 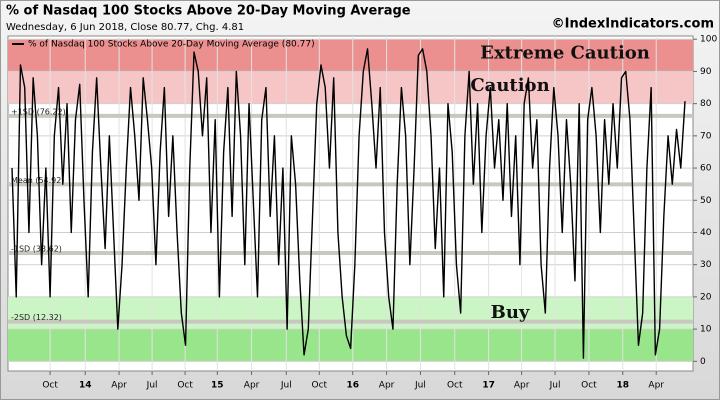 What do you see at coordinates (706, 330) in the screenshot?
I see `y-tick-label: 10` at bounding box center [706, 330].